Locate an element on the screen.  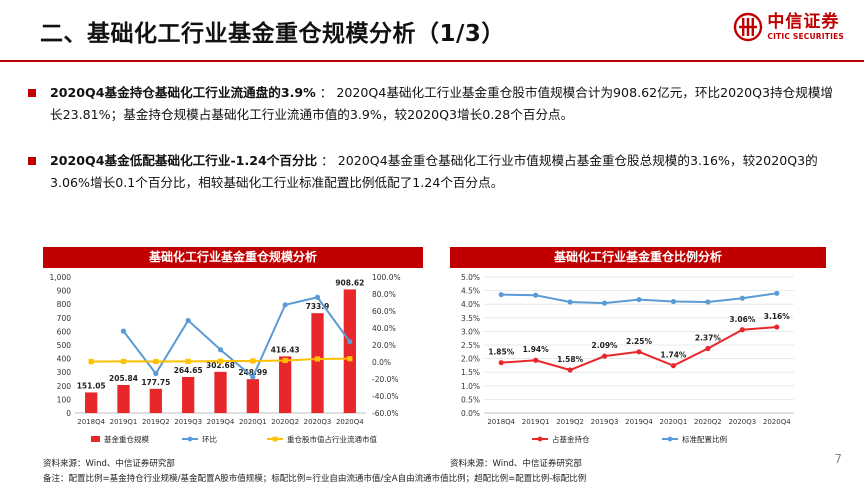
y-tick-right: -20.0% is located at coordinates (385, 379).